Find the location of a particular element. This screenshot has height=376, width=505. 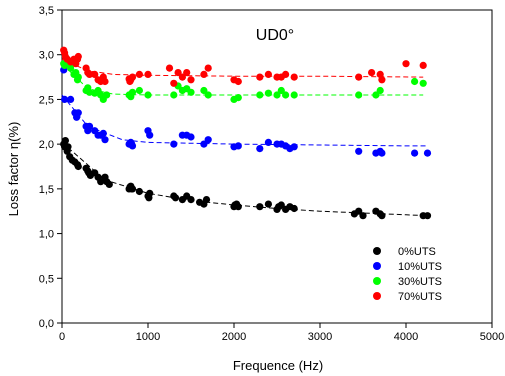

x-axis-label: Frequence (Hz) is located at coordinates (278, 365).